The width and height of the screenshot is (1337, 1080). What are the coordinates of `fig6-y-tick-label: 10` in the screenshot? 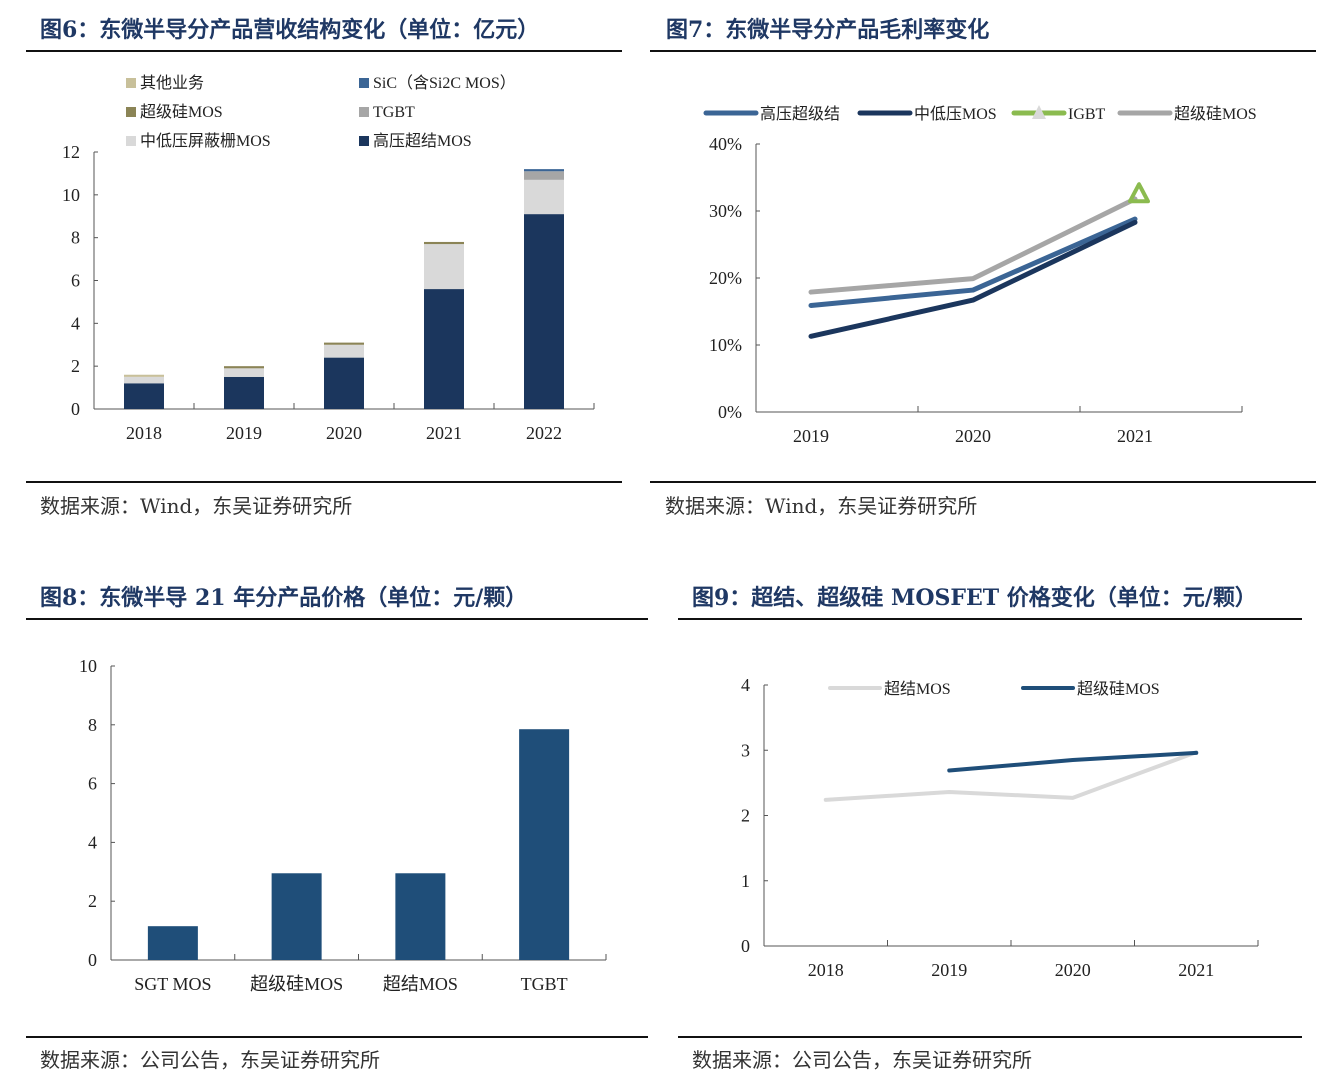 It's located at (71, 195).